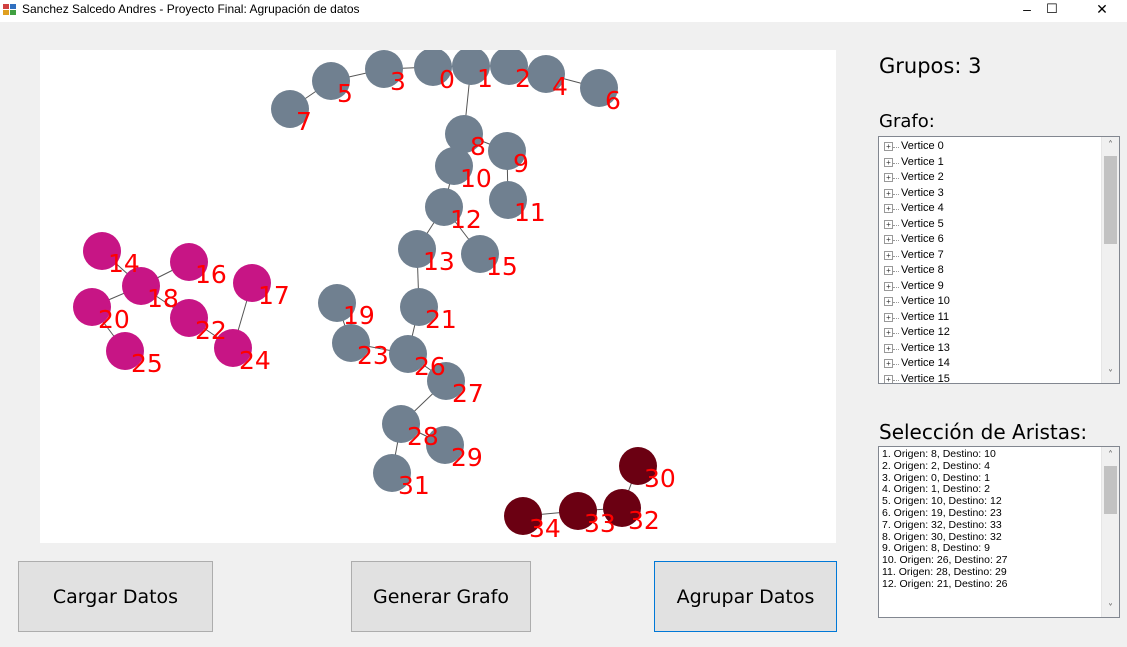 Image resolution: width=1127 pixels, height=647 pixels. Describe the element at coordinates (990, 318) in the screenshot. I see `tree-node-vertex: + Vertice 11` at that location.